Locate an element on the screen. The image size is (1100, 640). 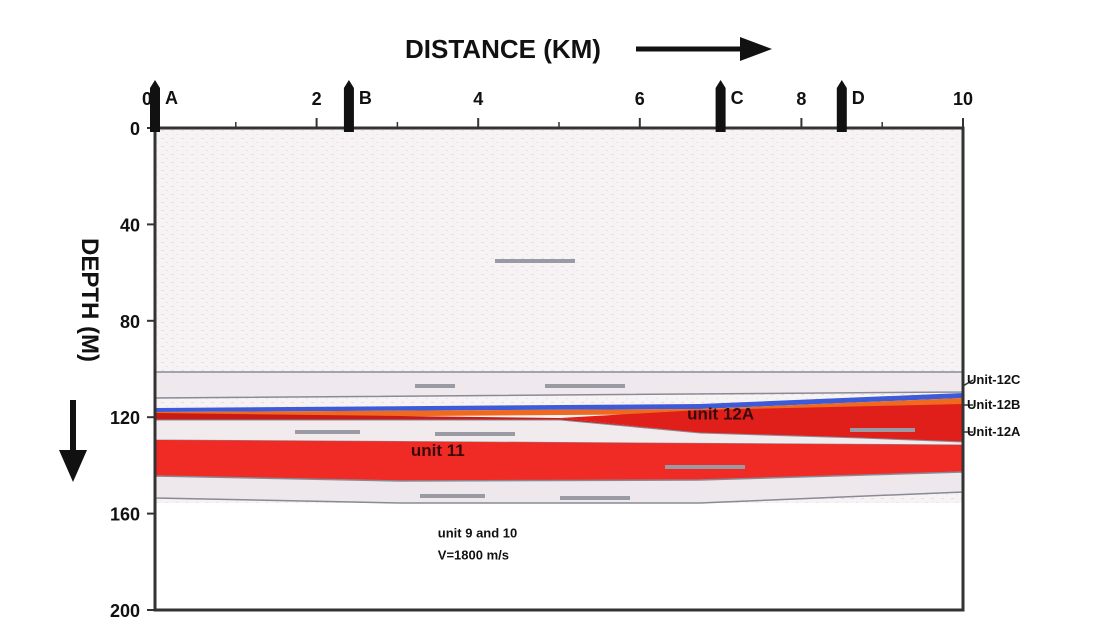
right-unit-label: Unit-12C is located at coordinates (994, 379).